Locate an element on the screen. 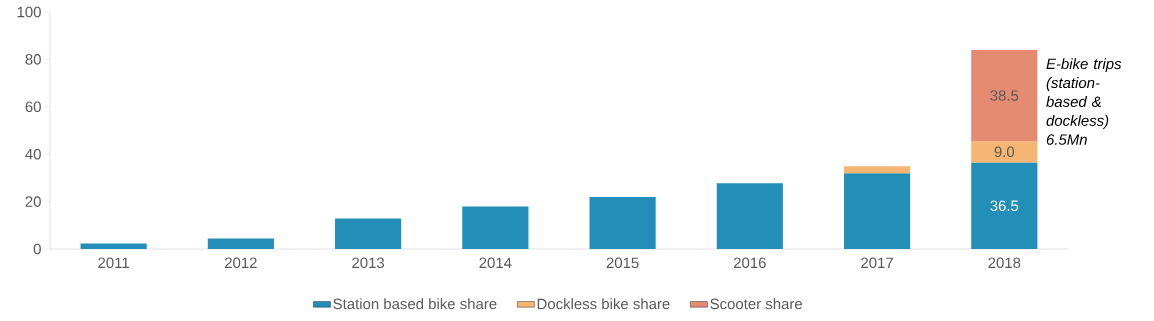 The height and width of the screenshot is (321, 1154). x-tick-label: 2015 is located at coordinates (622, 263).